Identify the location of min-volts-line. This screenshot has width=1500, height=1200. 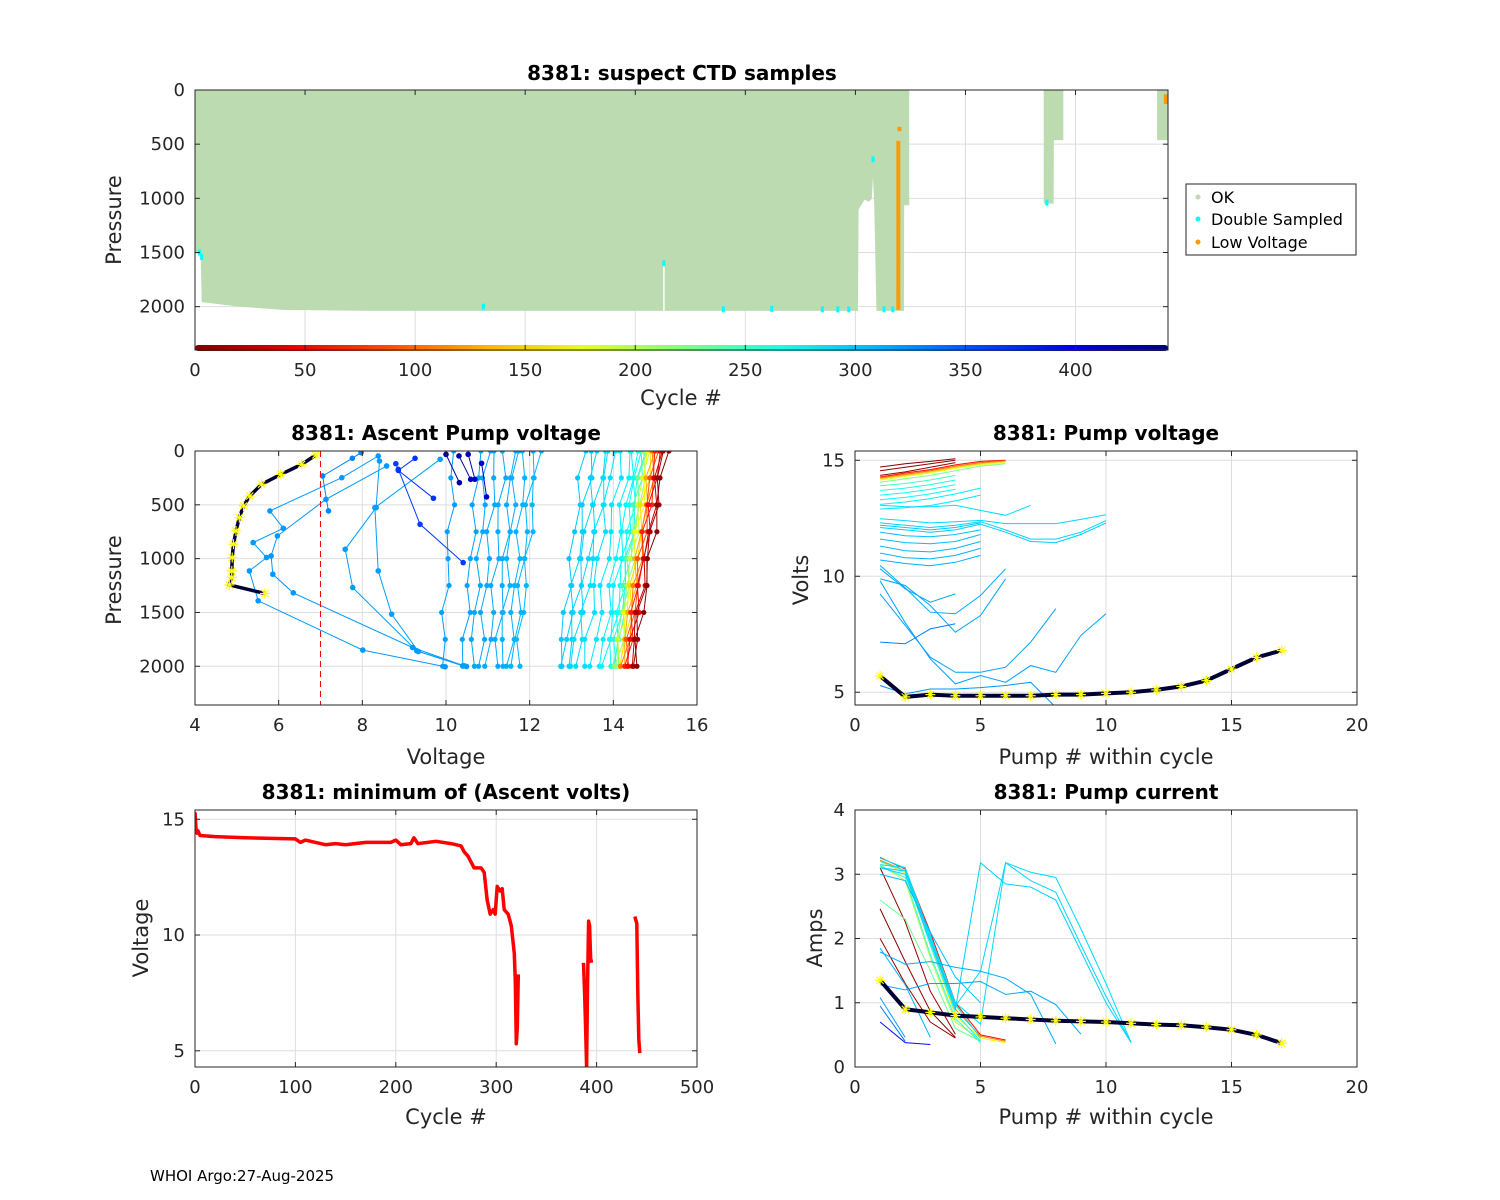
(637, 985).